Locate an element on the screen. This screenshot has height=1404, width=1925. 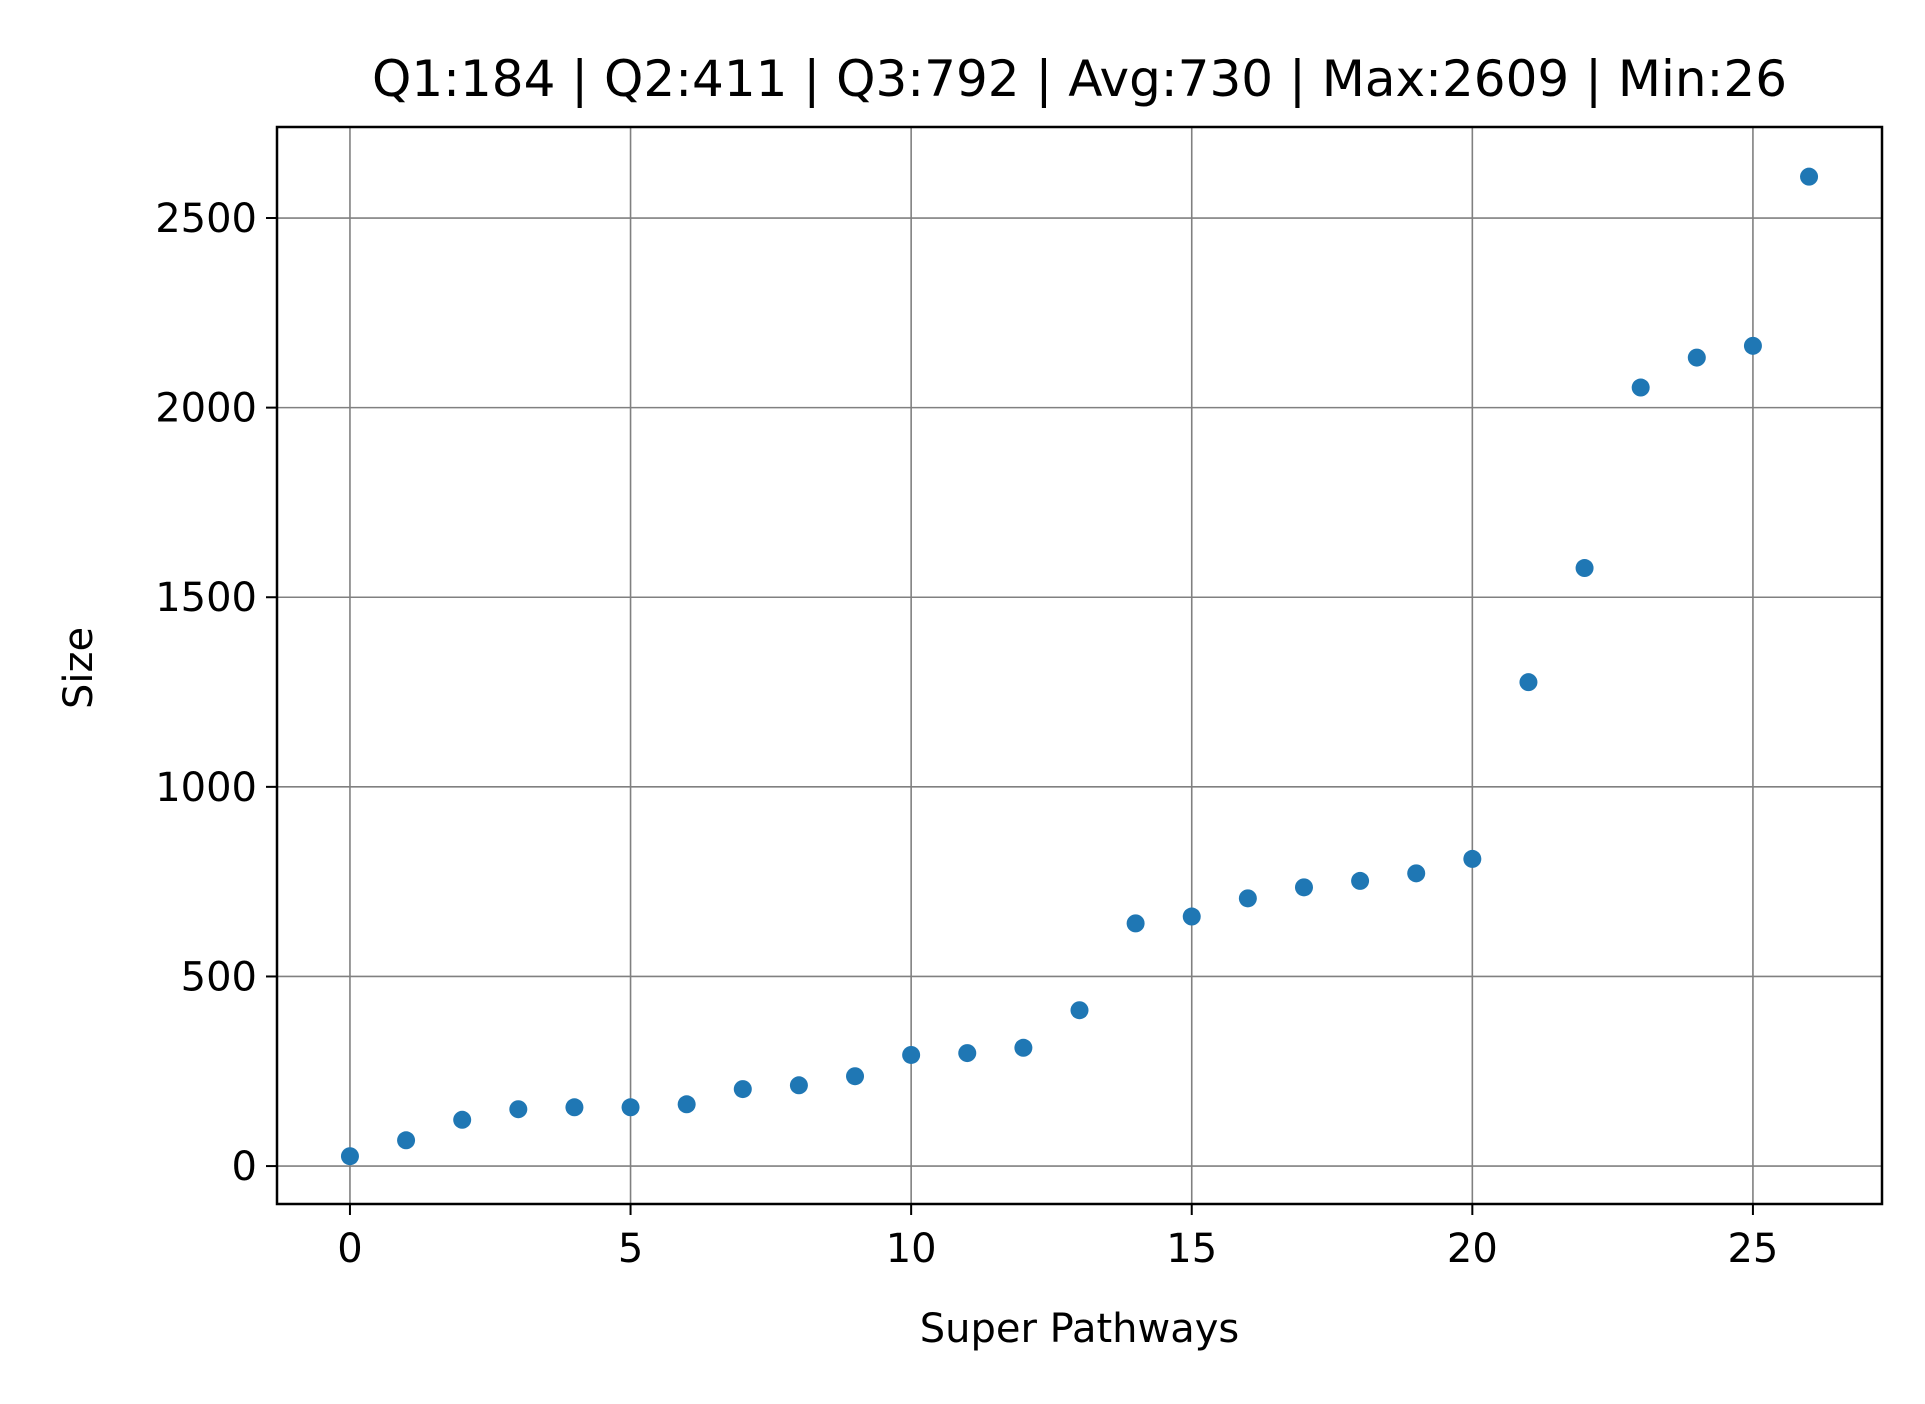
x-tick-label: 5 is located at coordinates (630, 1249).